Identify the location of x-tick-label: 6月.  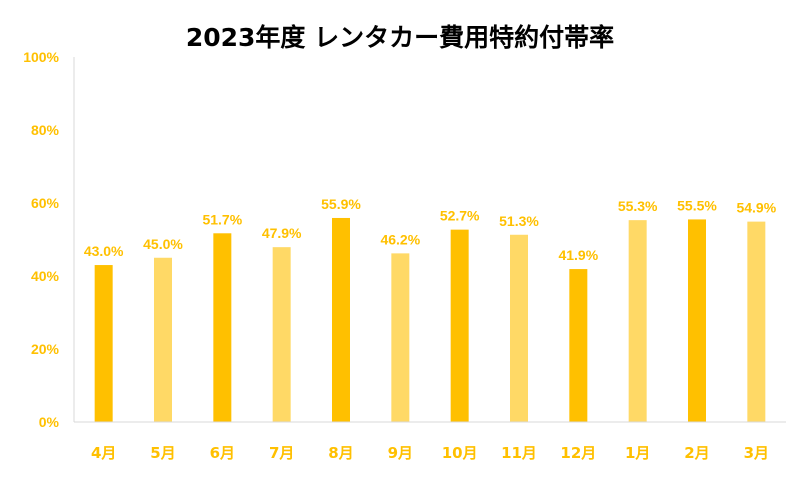
(222, 453).